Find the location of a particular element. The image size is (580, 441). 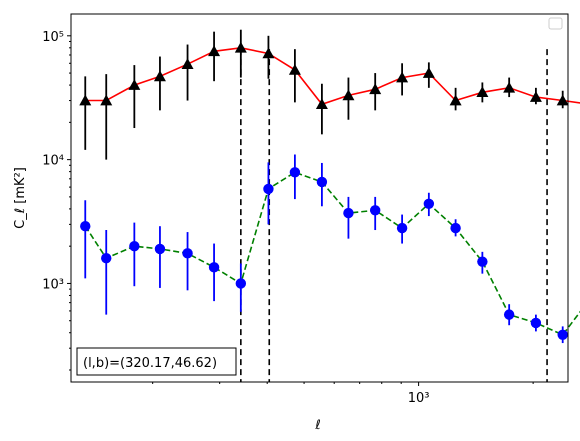

annotation-text: (l,b)=(320.17,46.62) is located at coordinates (150, 363).